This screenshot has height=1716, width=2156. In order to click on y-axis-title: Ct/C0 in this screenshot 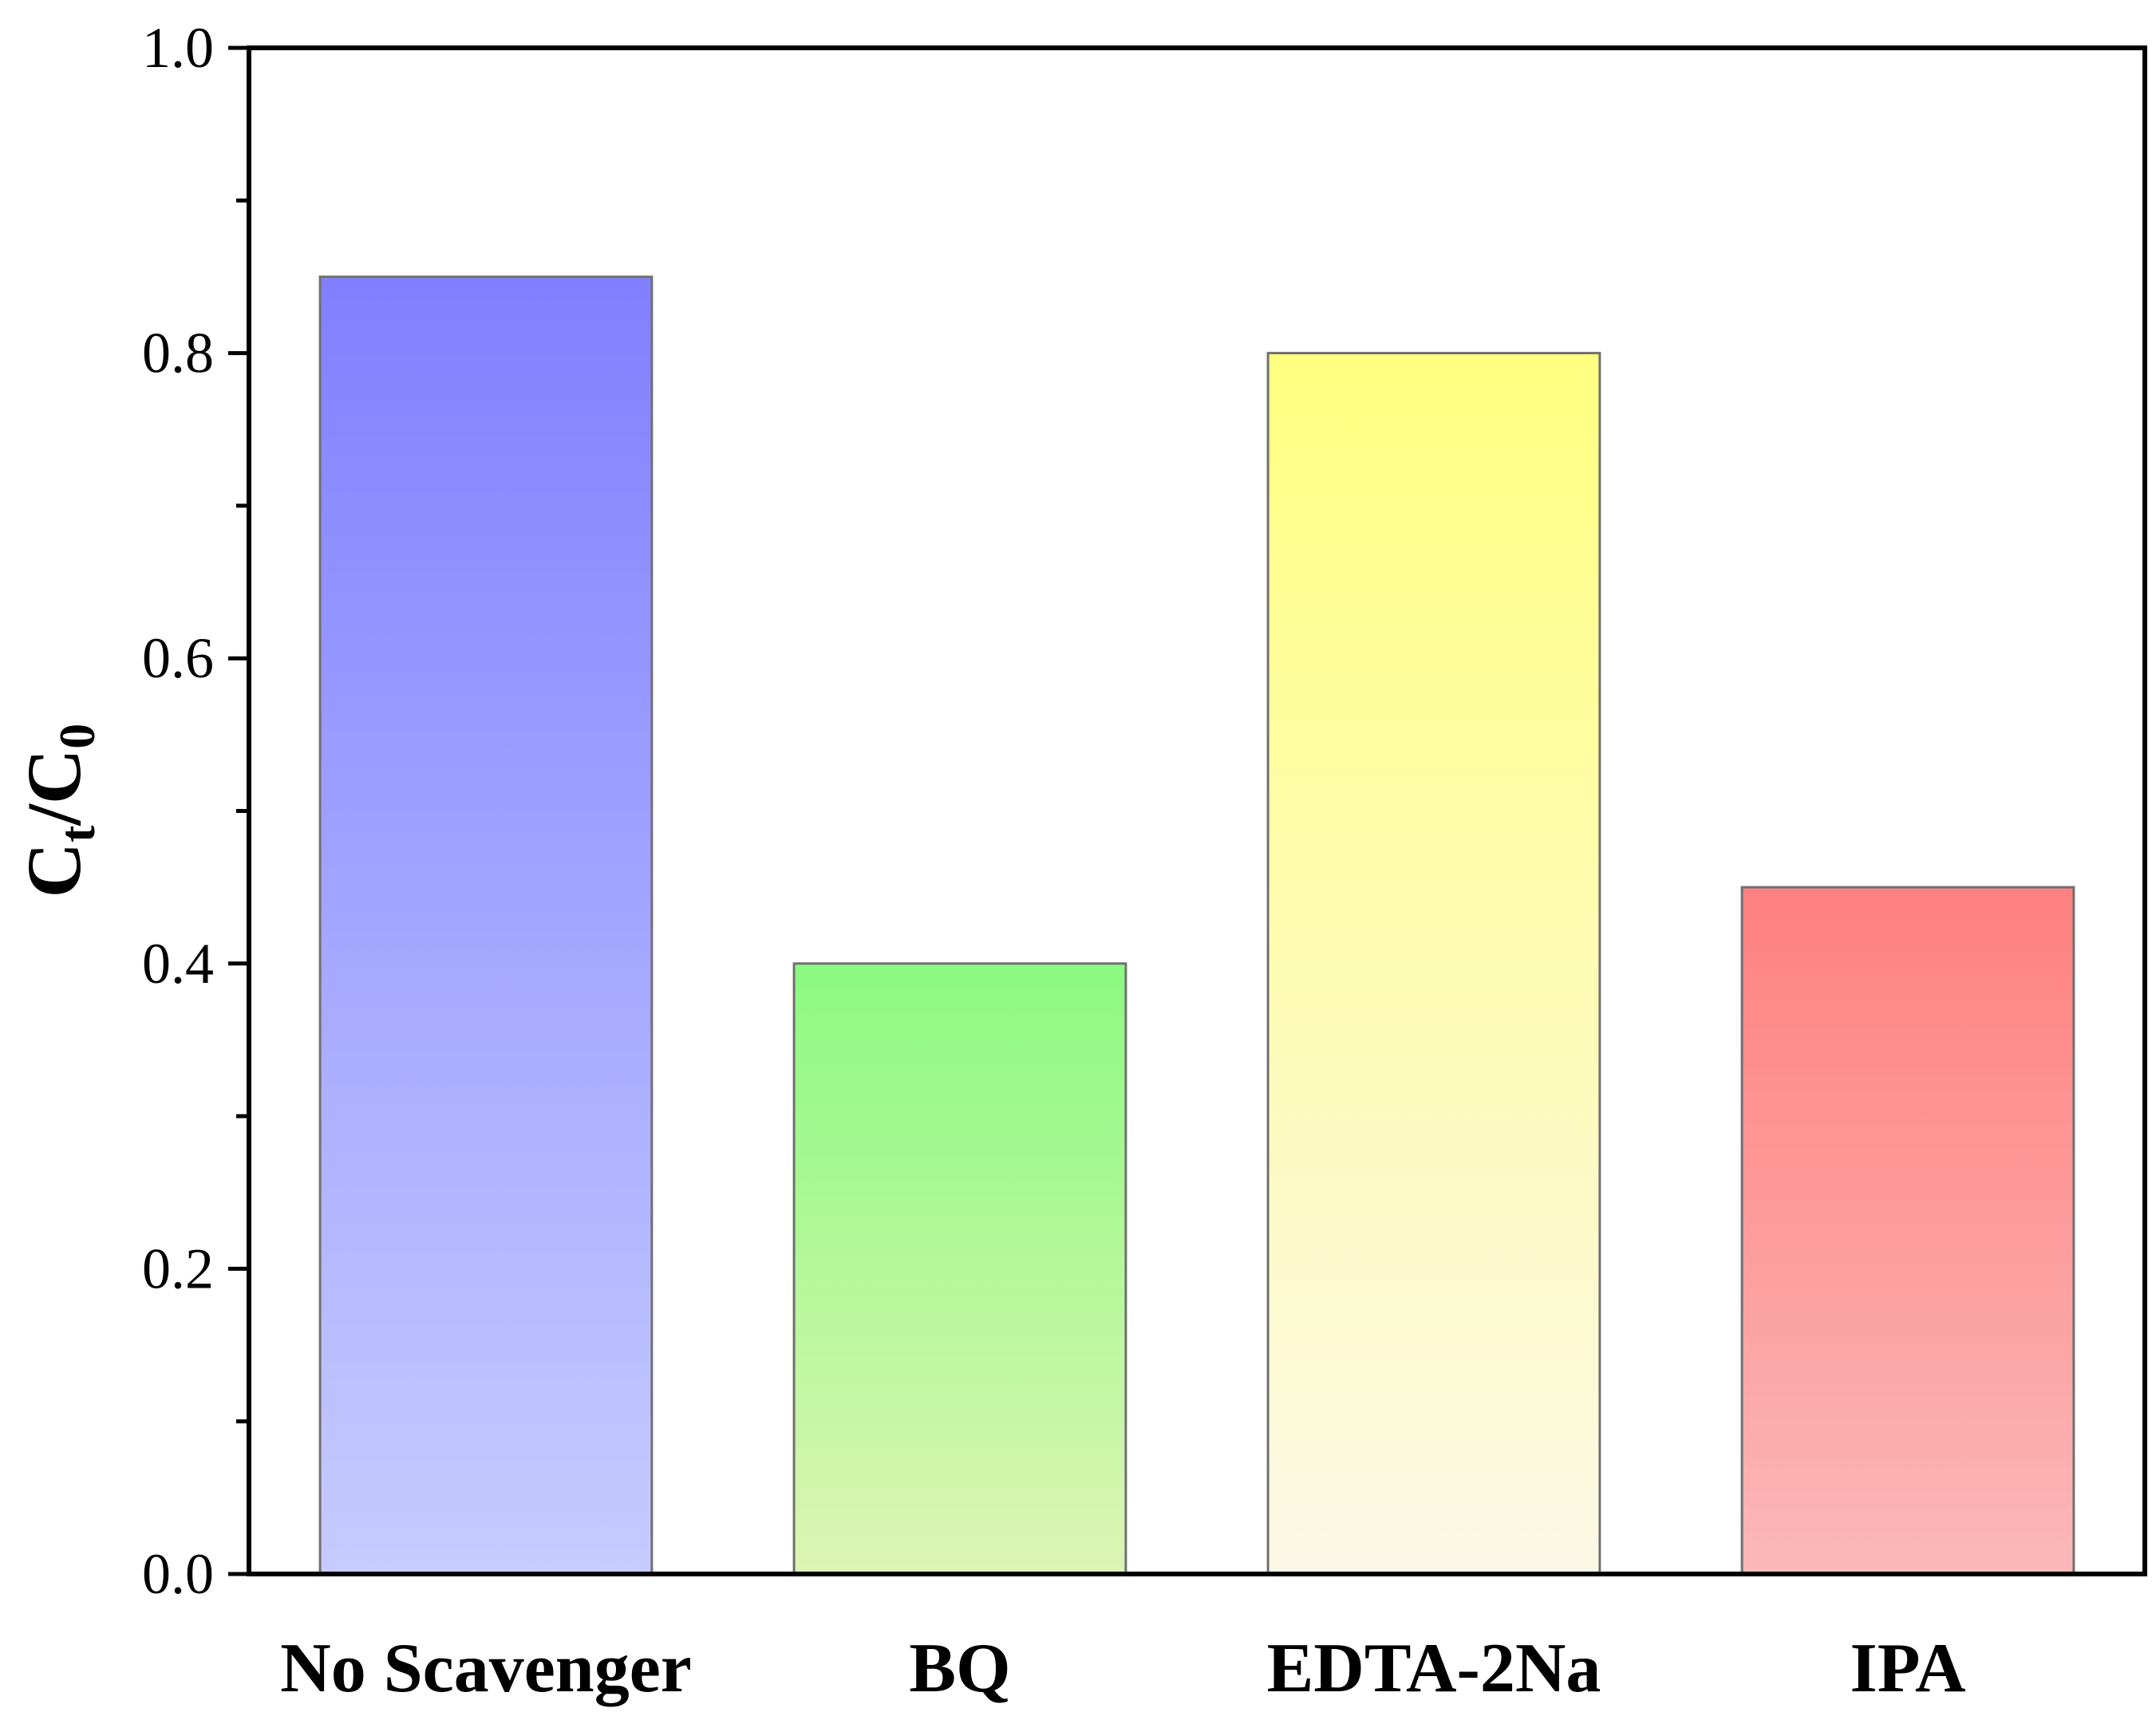, I will do `click(58, 811)`.